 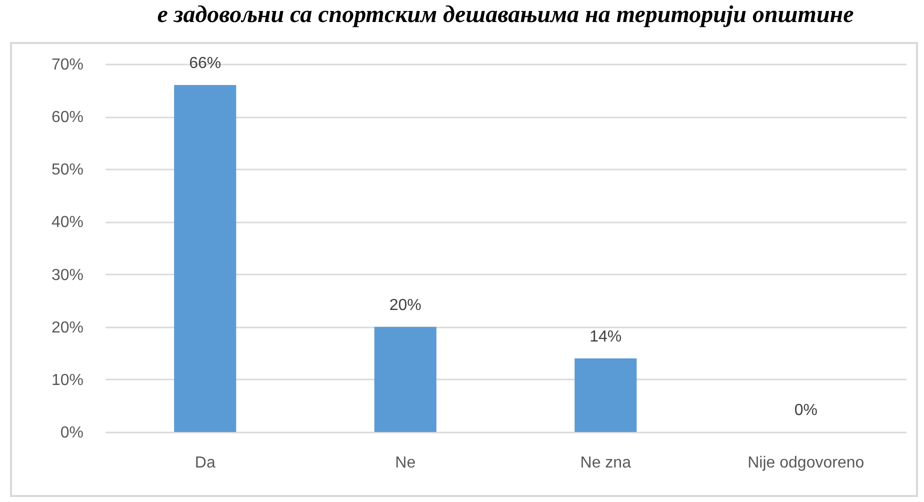 What do you see at coordinates (806, 463) in the screenshot?
I see `x-tick-label: Nije odgovoreno` at bounding box center [806, 463].